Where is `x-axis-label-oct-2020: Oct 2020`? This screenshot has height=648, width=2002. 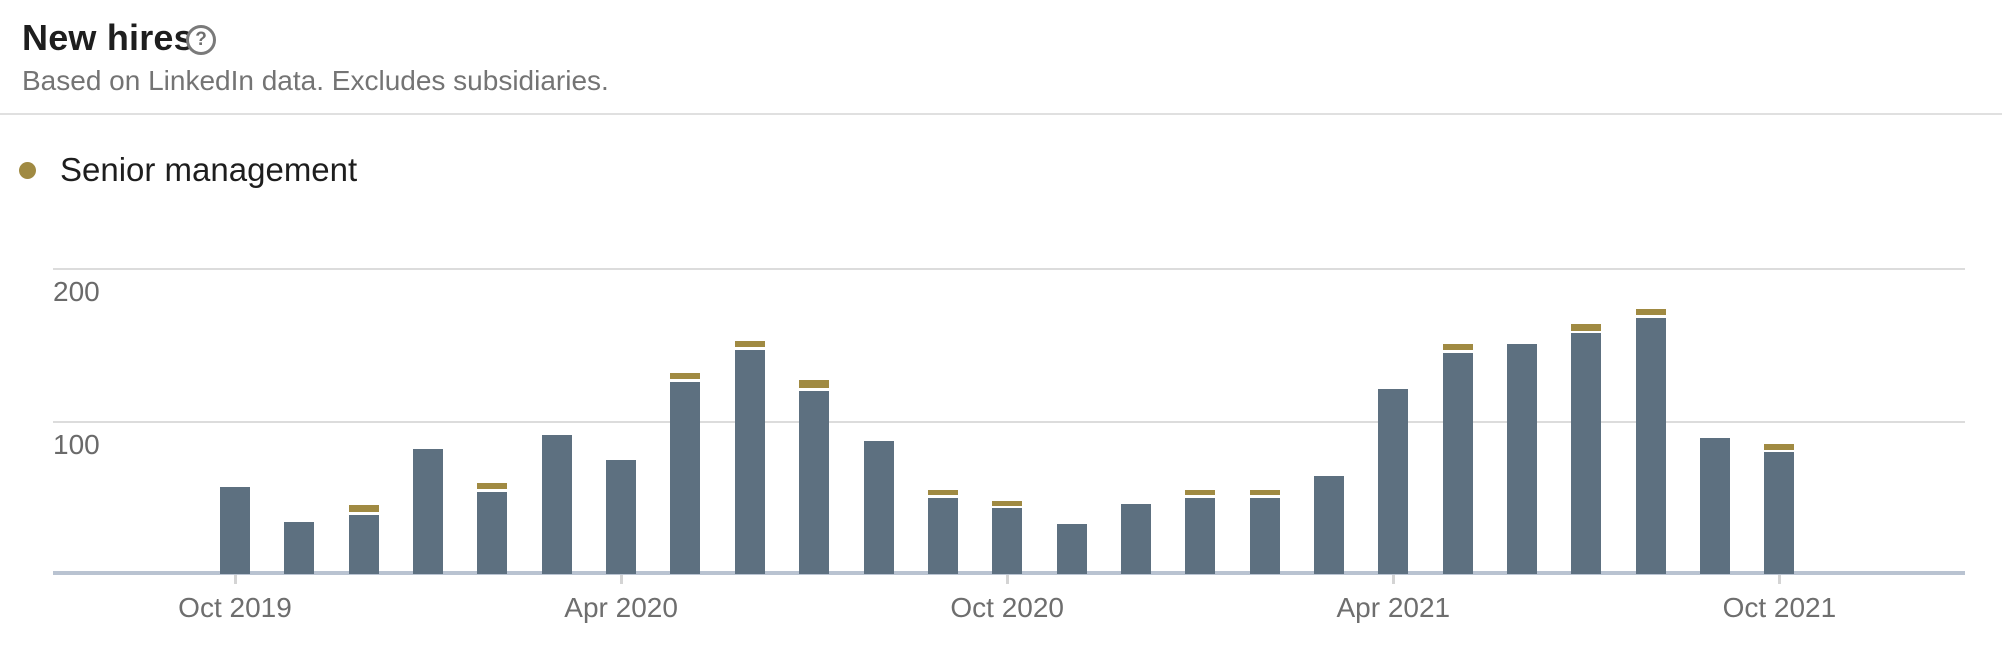 x-axis-label-oct-2020: Oct 2020 is located at coordinates (1007, 607).